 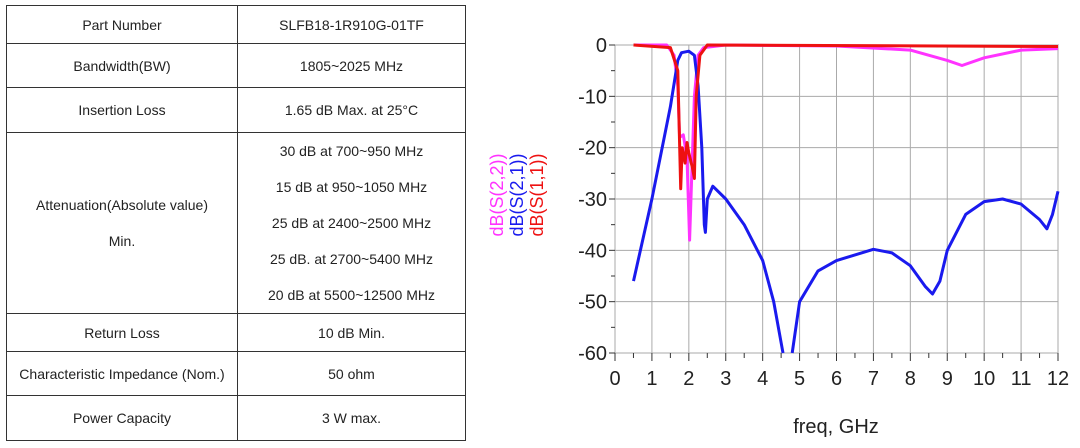 What do you see at coordinates (762, 379) in the screenshot?
I see `x-tick-label: 4` at bounding box center [762, 379].